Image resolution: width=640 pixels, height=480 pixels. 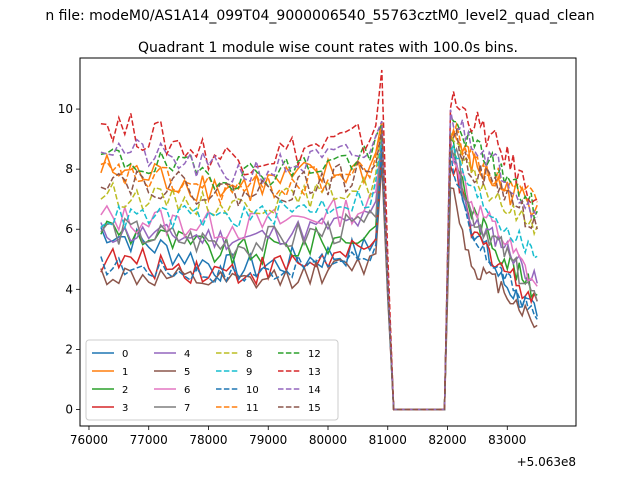 What do you see at coordinates (187, 372) in the screenshot?
I see `legend-label-5: 5` at bounding box center [187, 372].